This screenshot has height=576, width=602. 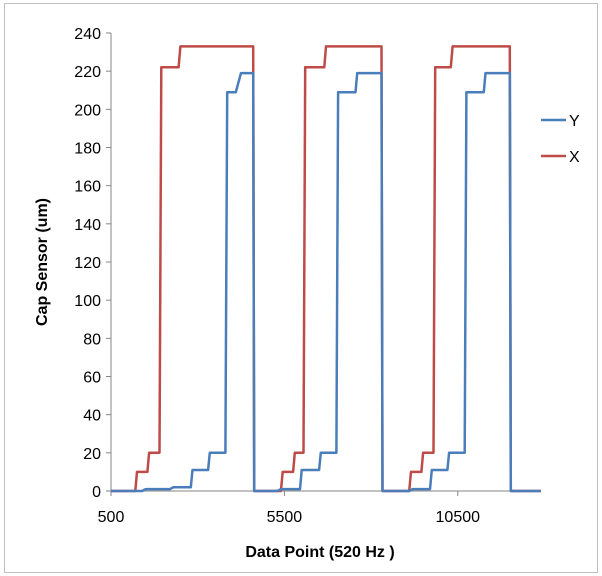 I want to click on x-axis-ticks: 500 5500 10500, so click(x=289, y=508).